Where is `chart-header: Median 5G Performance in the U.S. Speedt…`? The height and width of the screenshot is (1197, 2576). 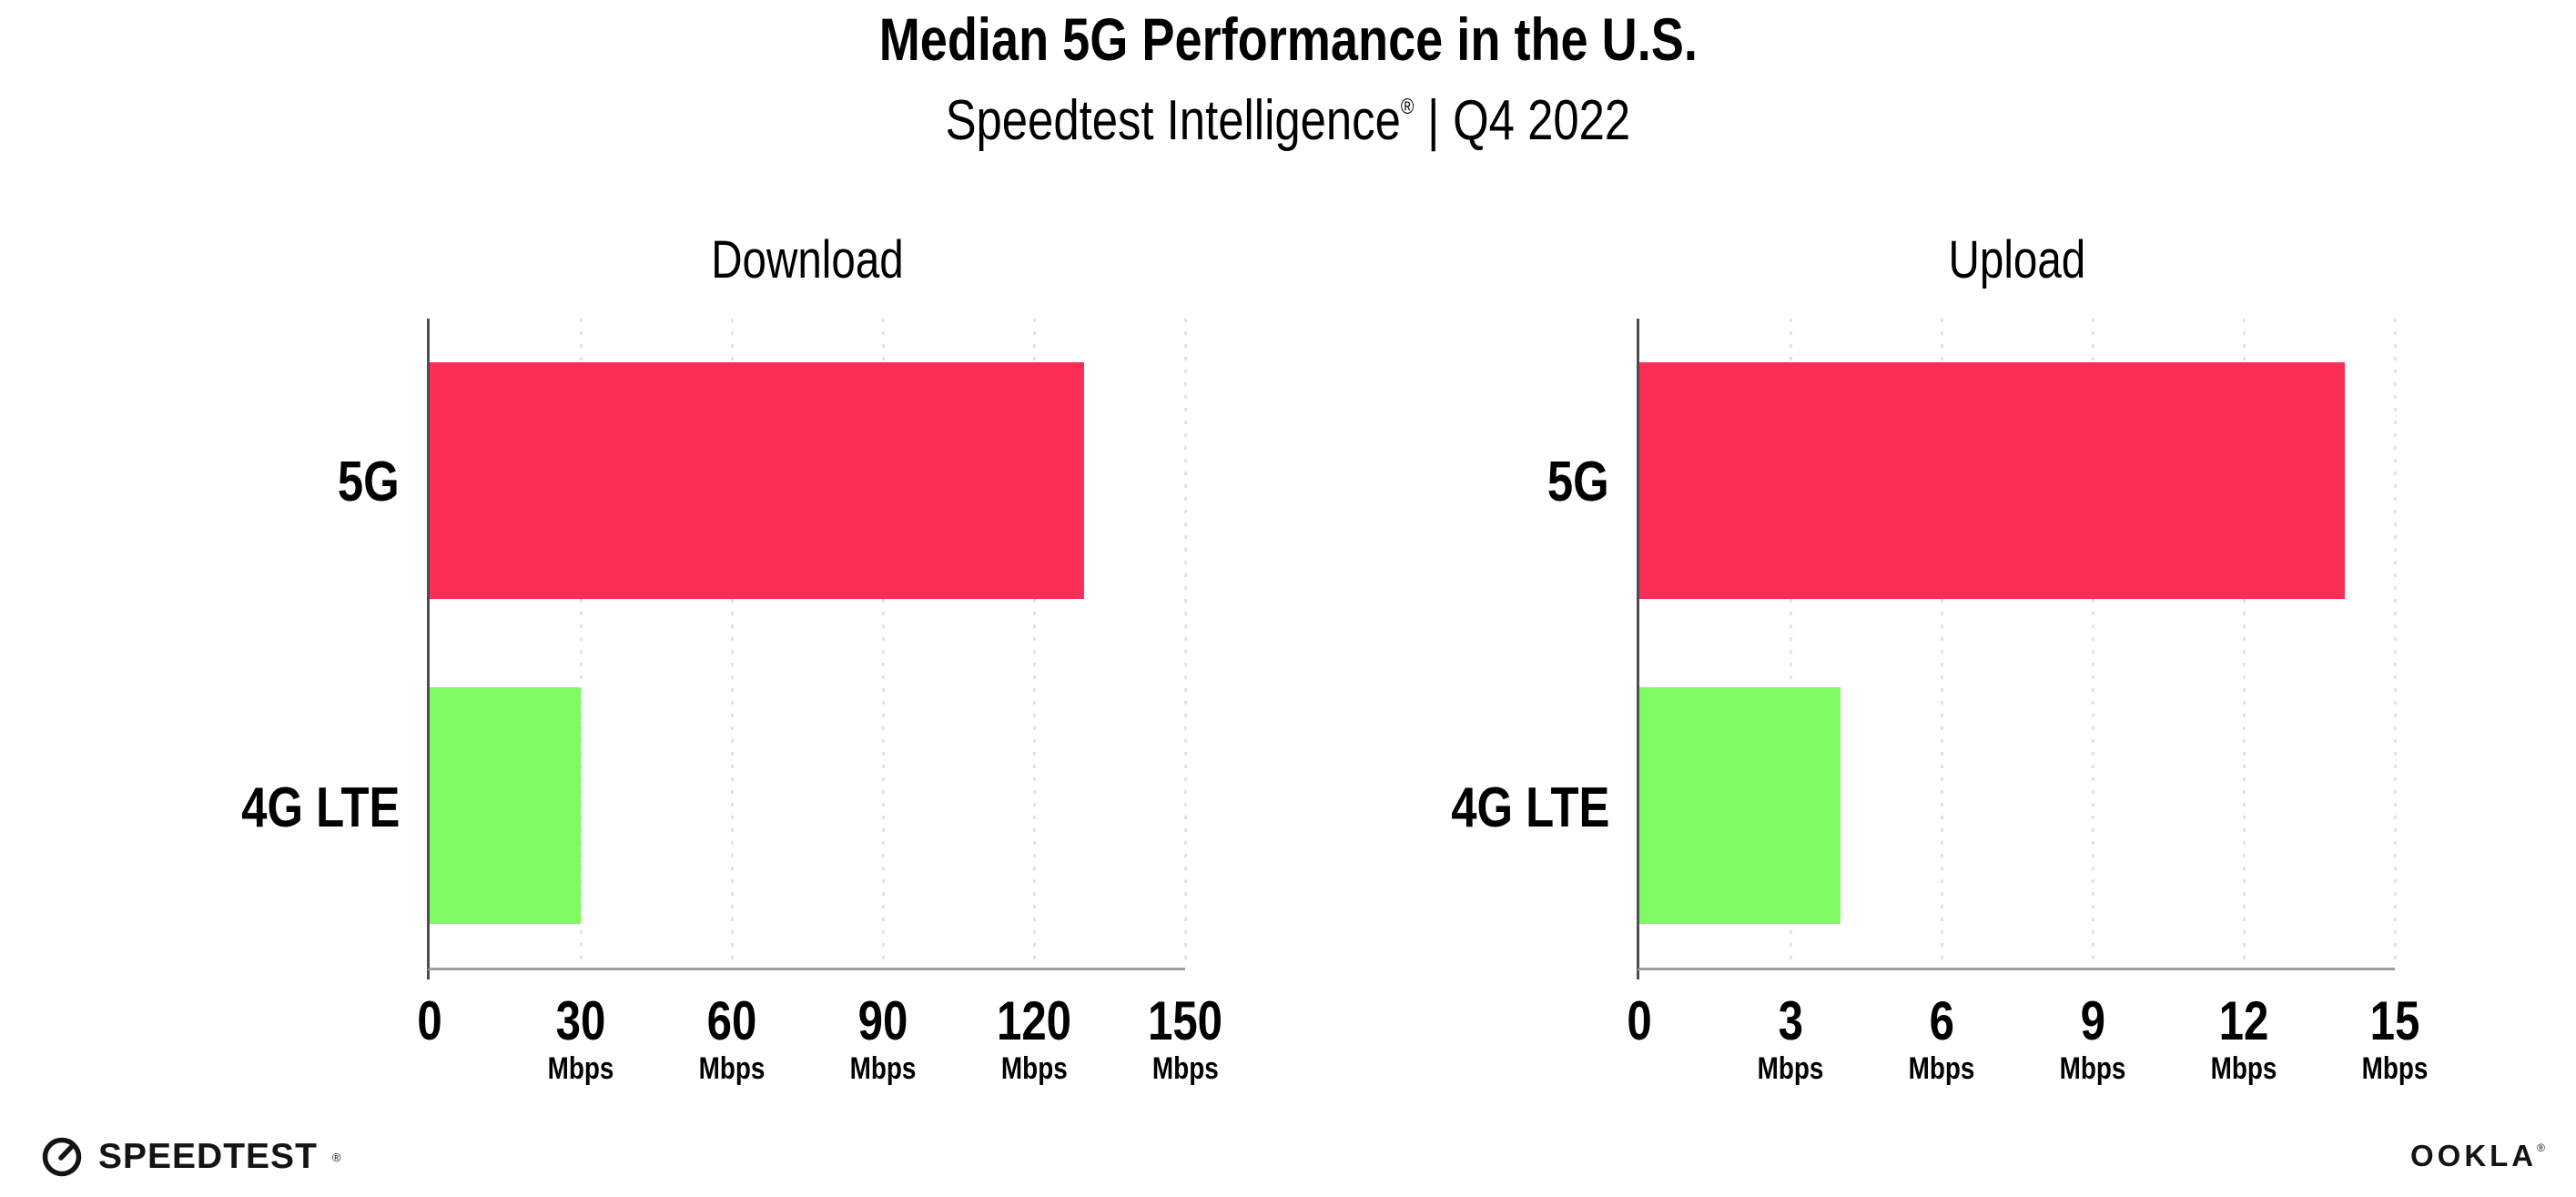
chart-header: Median 5G Performance in the U.S. Speedt… is located at coordinates (1288, 75).